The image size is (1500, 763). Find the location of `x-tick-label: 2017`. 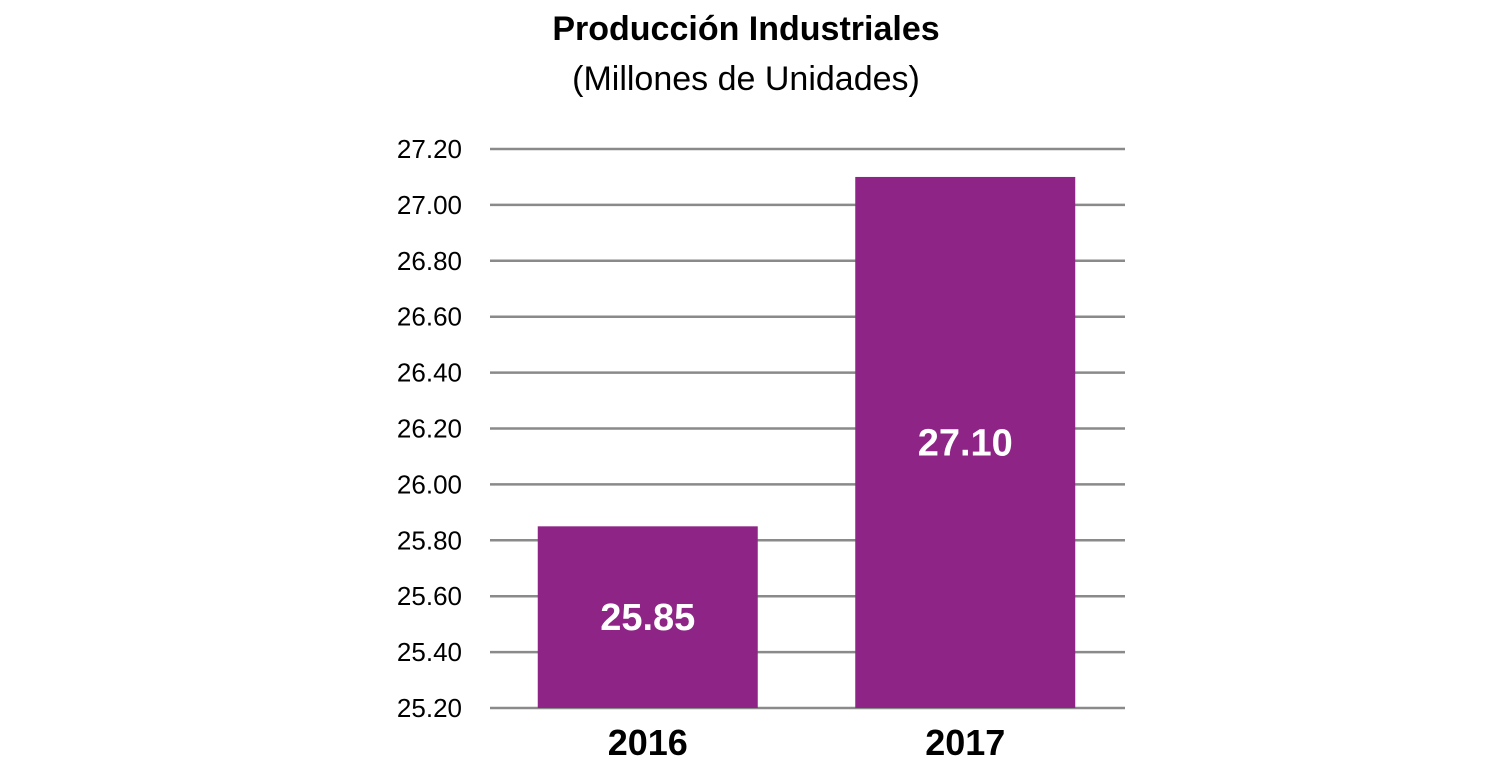

x-tick-label: 2017 is located at coordinates (965, 742).